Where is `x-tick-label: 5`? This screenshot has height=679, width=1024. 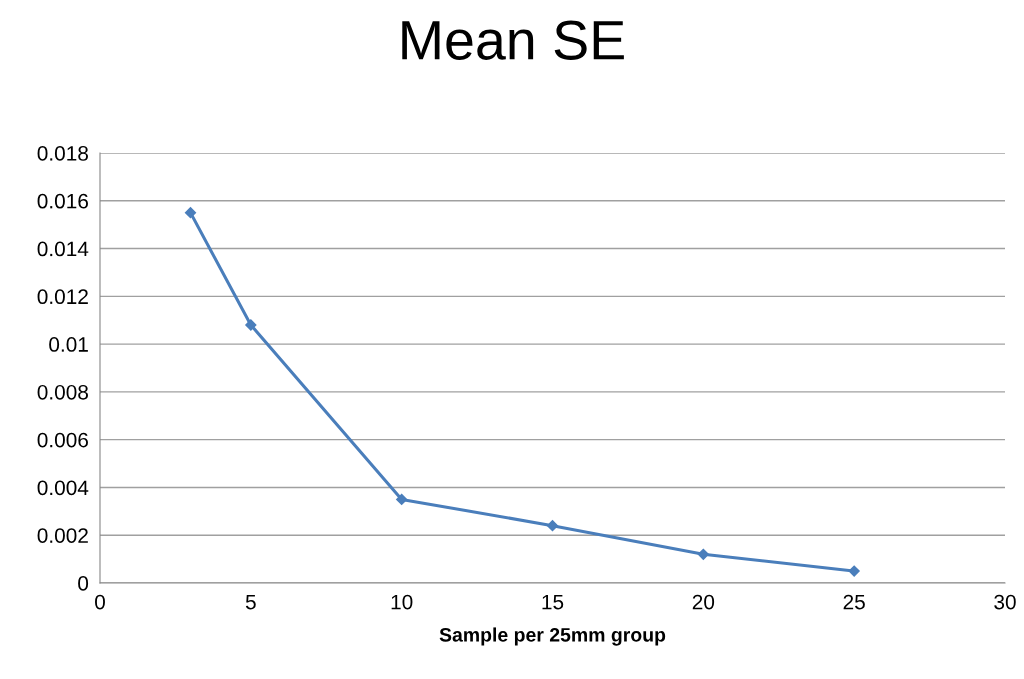 x-tick-label: 5 is located at coordinates (250, 602).